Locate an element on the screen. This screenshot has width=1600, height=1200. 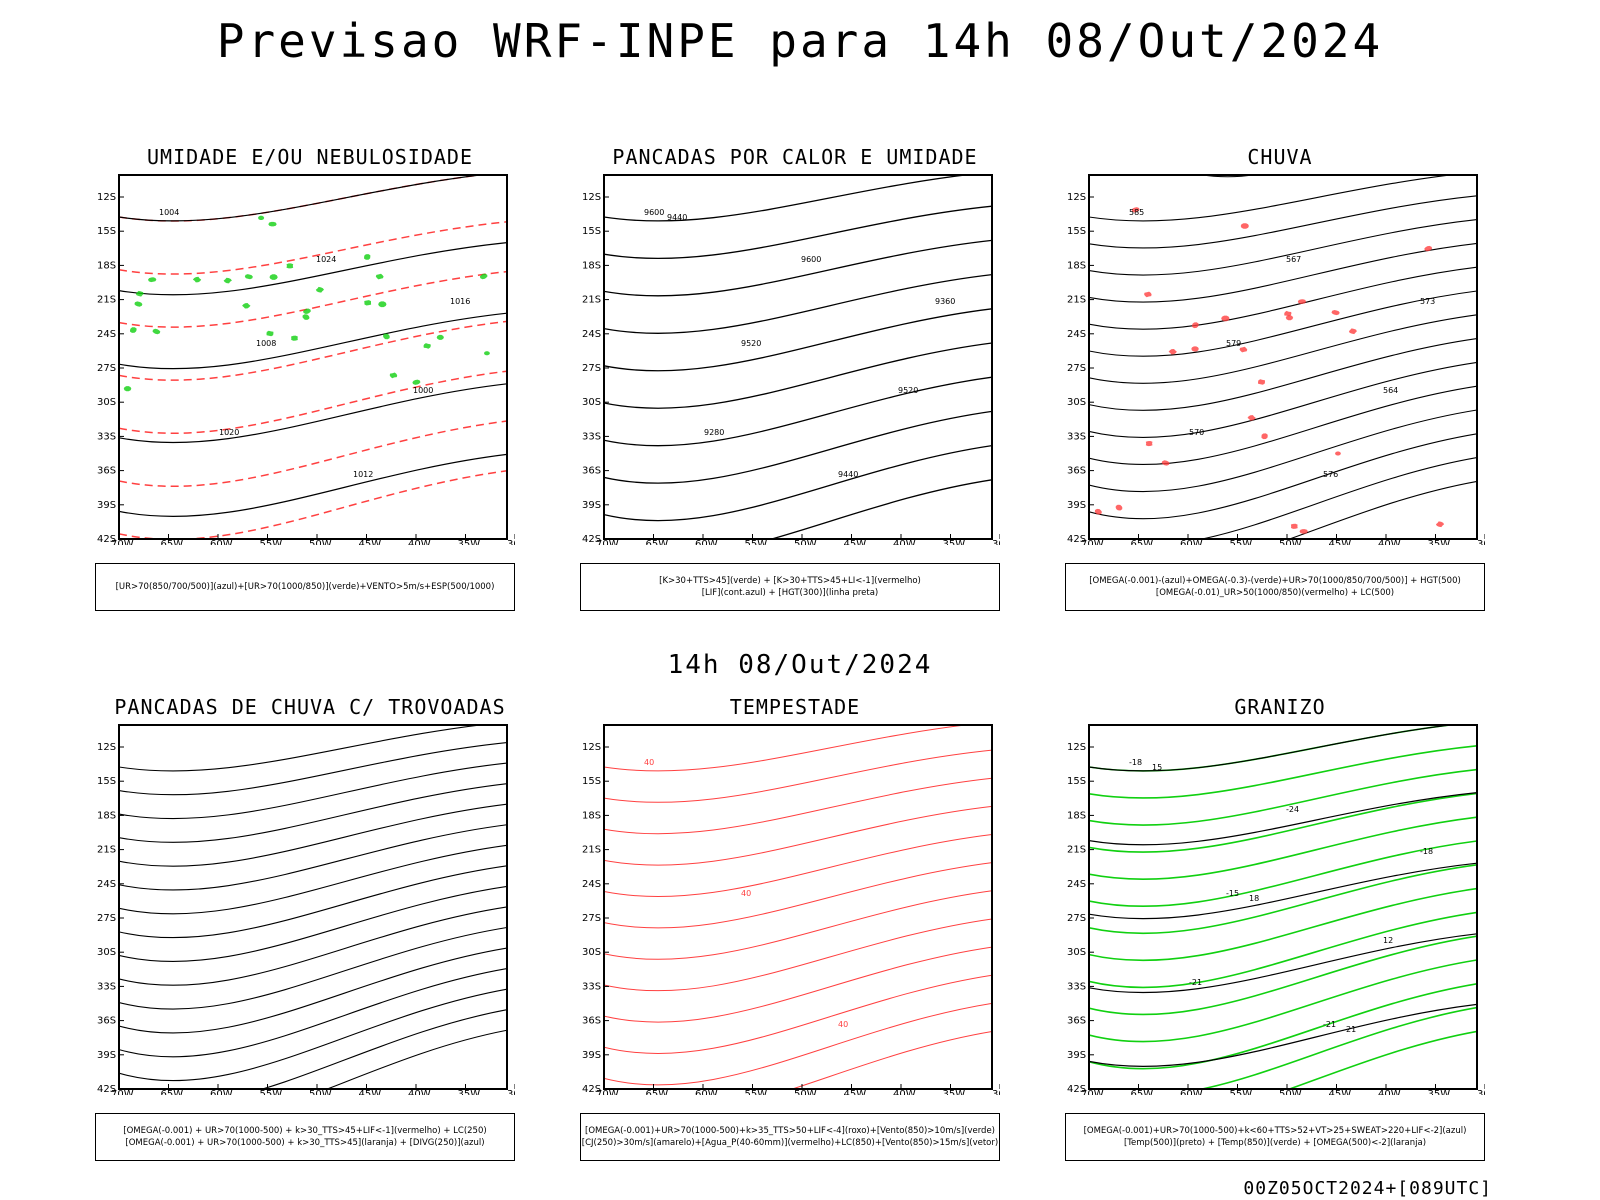
contour-label: 9280 is located at coordinates (714, 432).